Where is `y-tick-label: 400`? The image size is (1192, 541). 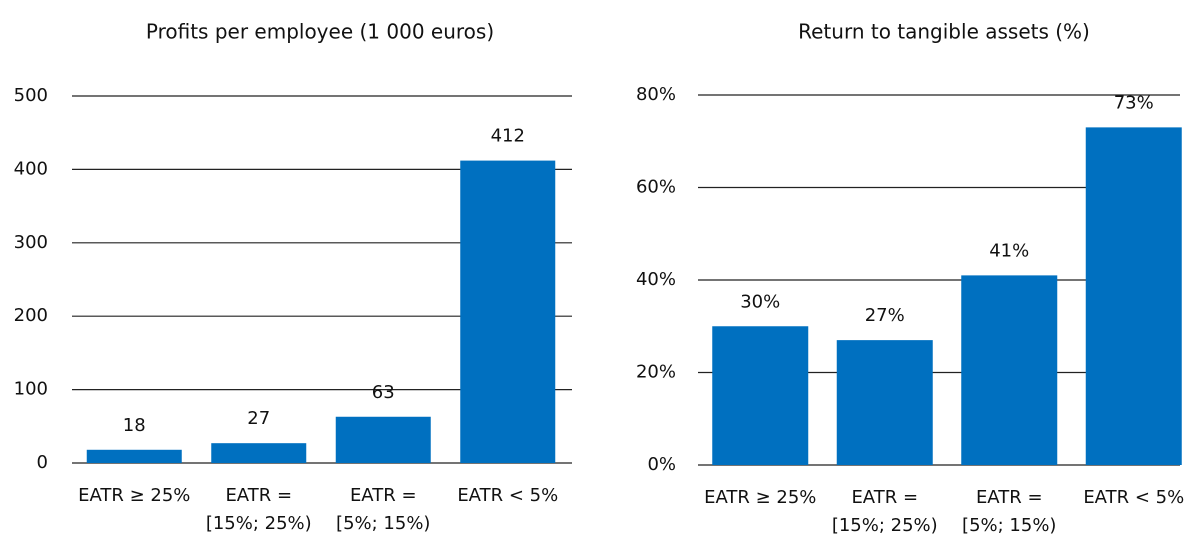
y-tick-label: 400 is located at coordinates (31, 168).